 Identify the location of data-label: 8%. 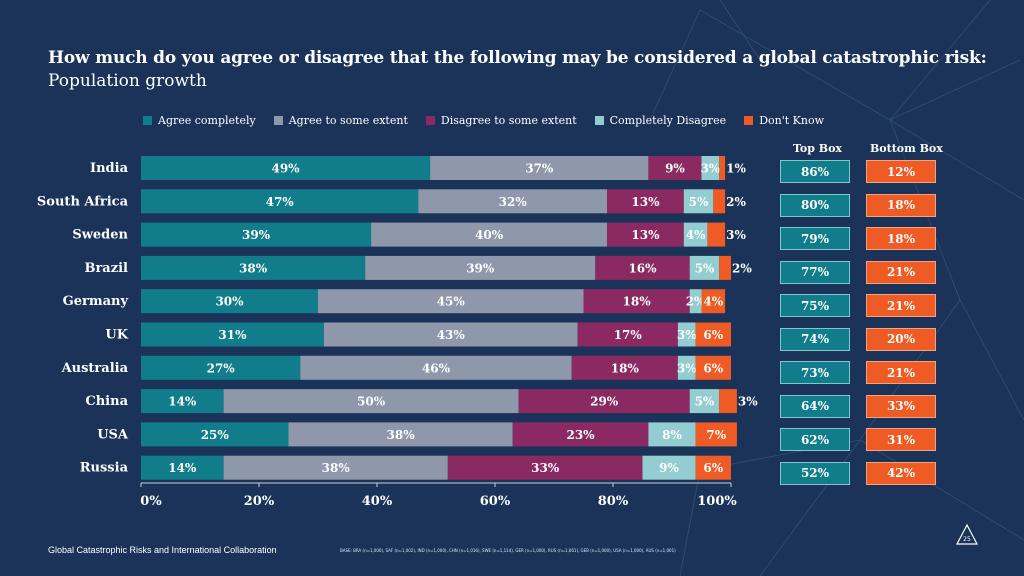
(672, 435).